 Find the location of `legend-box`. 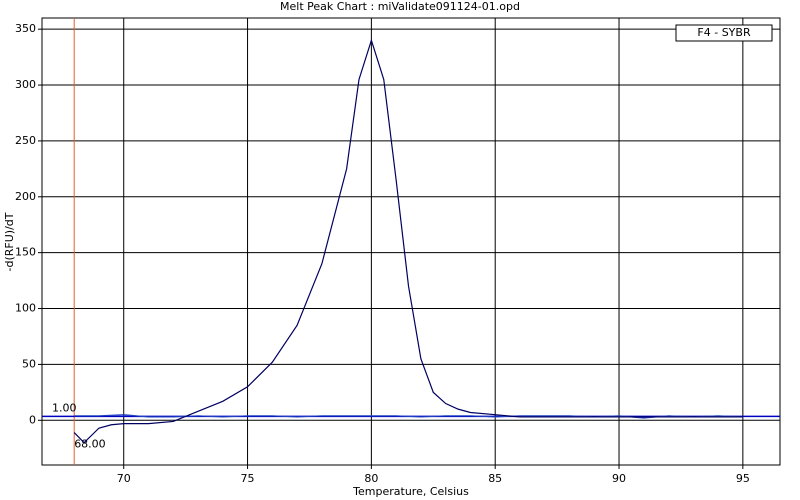

legend-box is located at coordinates (724, 33).